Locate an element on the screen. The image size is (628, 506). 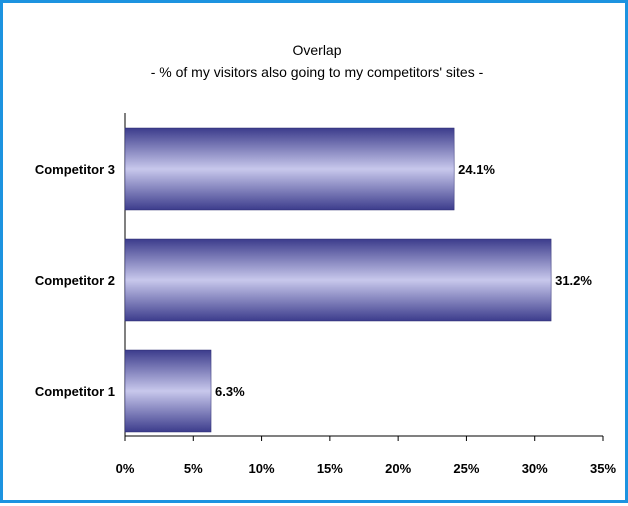
x-tick-label: 25% is located at coordinates (466, 468).